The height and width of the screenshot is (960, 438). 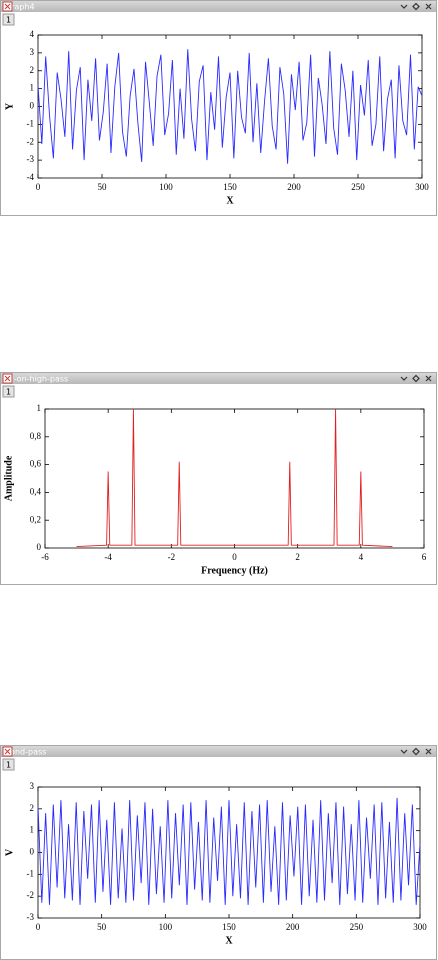 What do you see at coordinates (45, 557) in the screenshot?
I see `x-tick-label: -6` at bounding box center [45, 557].